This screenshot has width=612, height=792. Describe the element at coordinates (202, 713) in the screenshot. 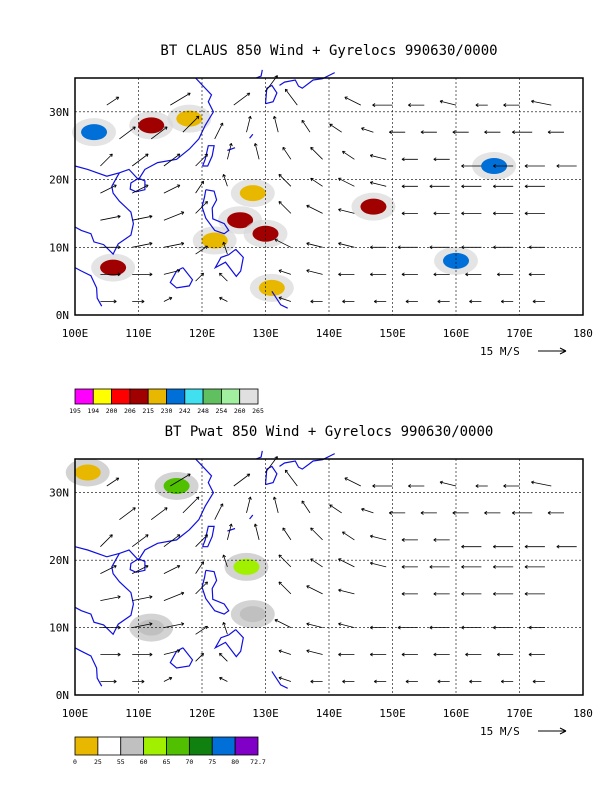

I see `x-tick-label: 120E` at that location.